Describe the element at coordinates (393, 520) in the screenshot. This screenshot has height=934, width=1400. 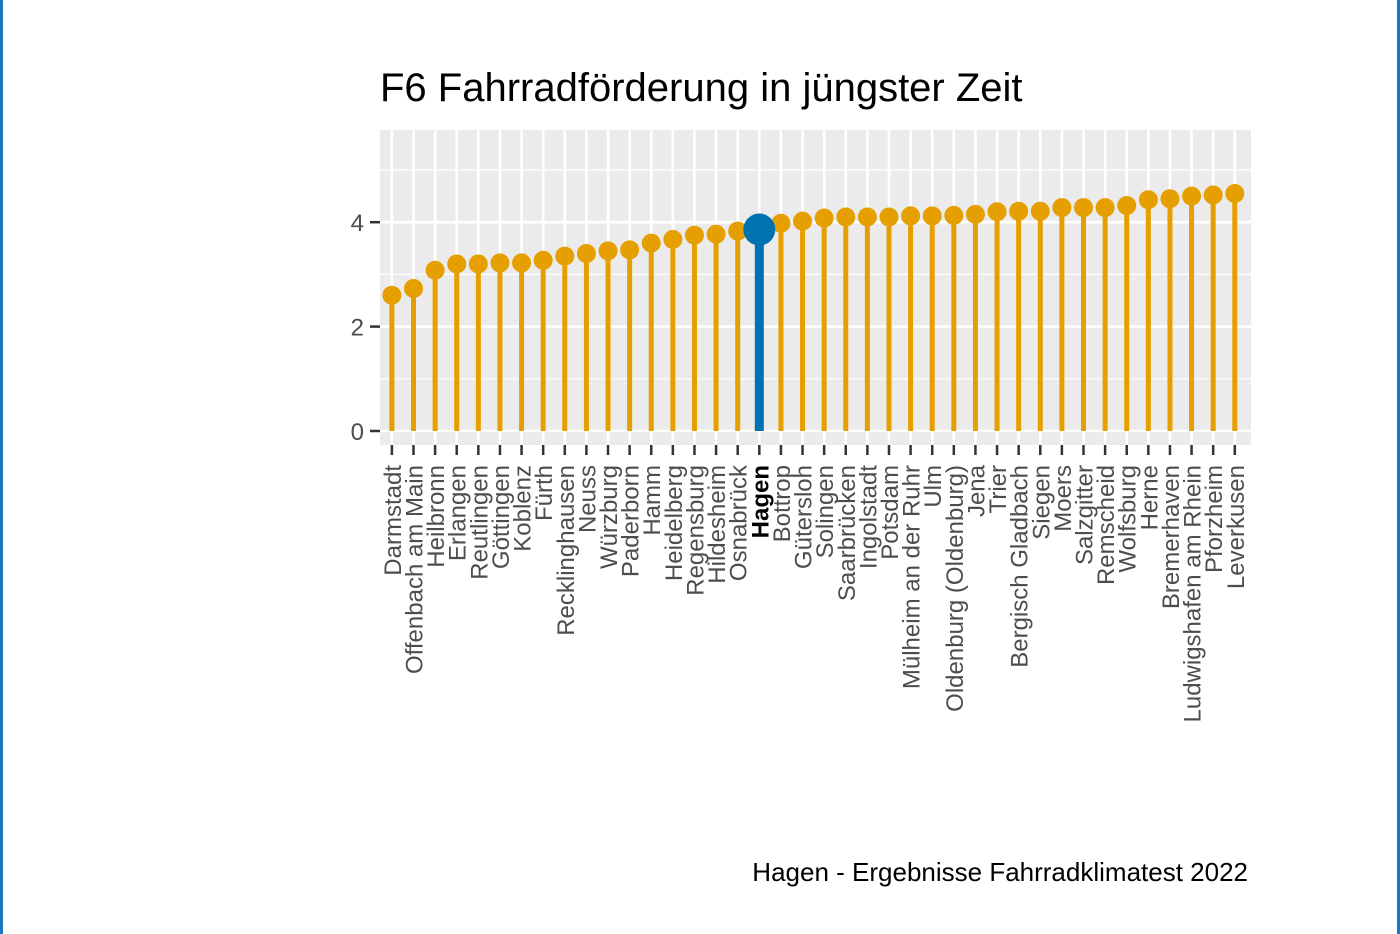
I see `x-tick-label: Darmstadt` at that location.